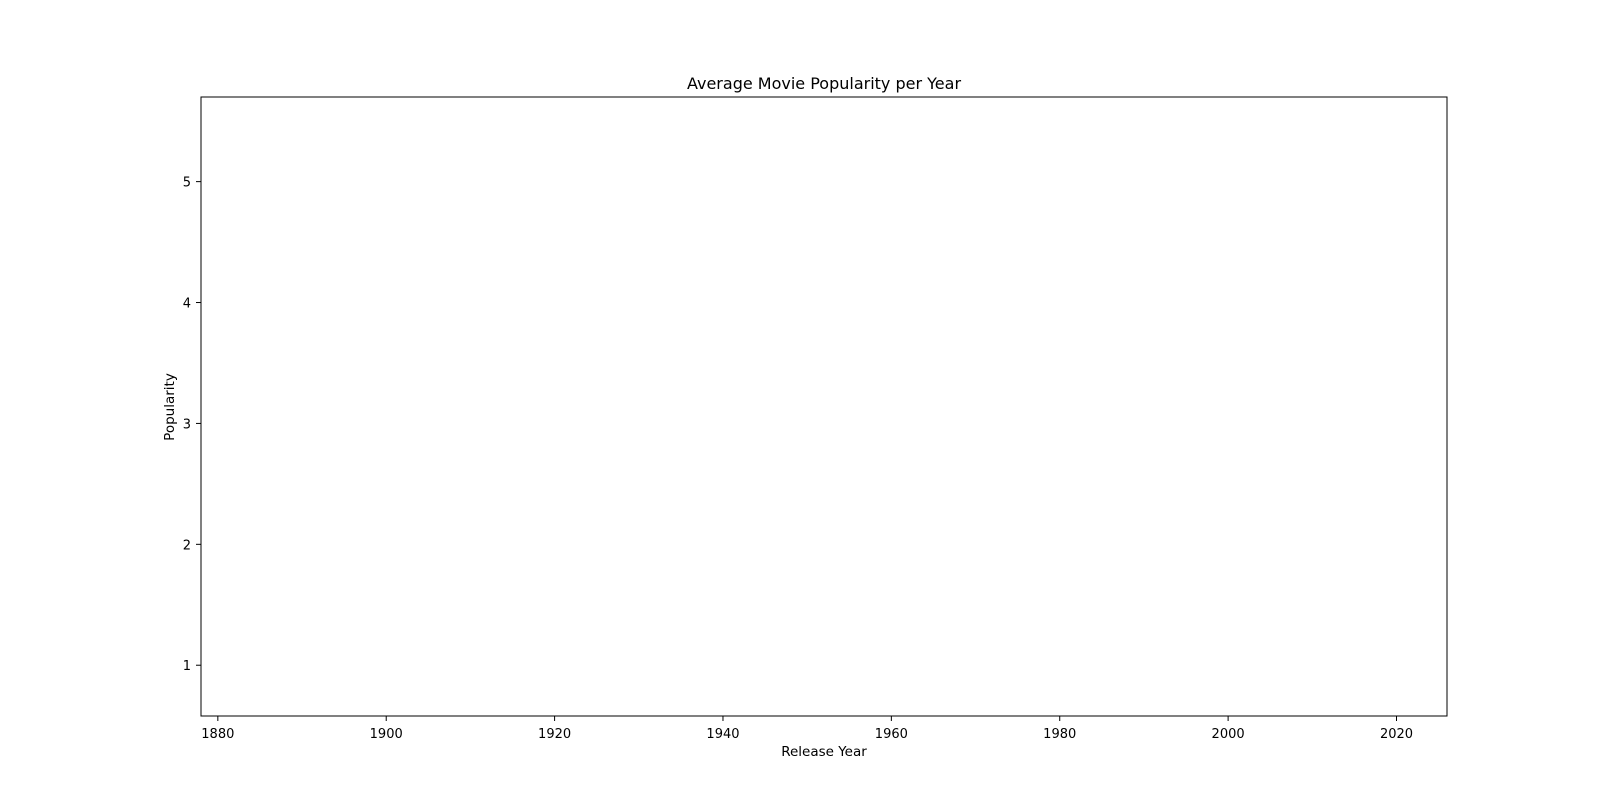 This screenshot has width=1600, height=804. I want to click on x-tick-label: 2020, so click(1396, 734).